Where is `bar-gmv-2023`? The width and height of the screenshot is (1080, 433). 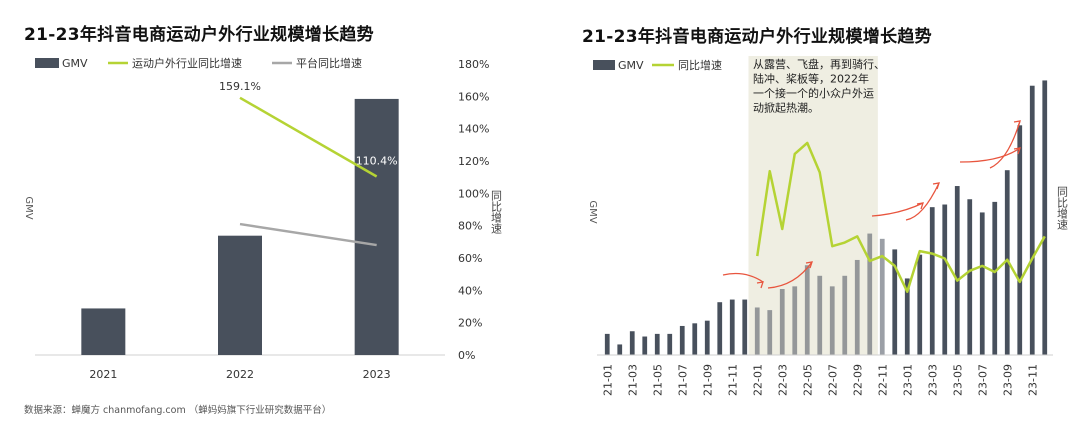
bar-gmv-2023 is located at coordinates (376, 227).